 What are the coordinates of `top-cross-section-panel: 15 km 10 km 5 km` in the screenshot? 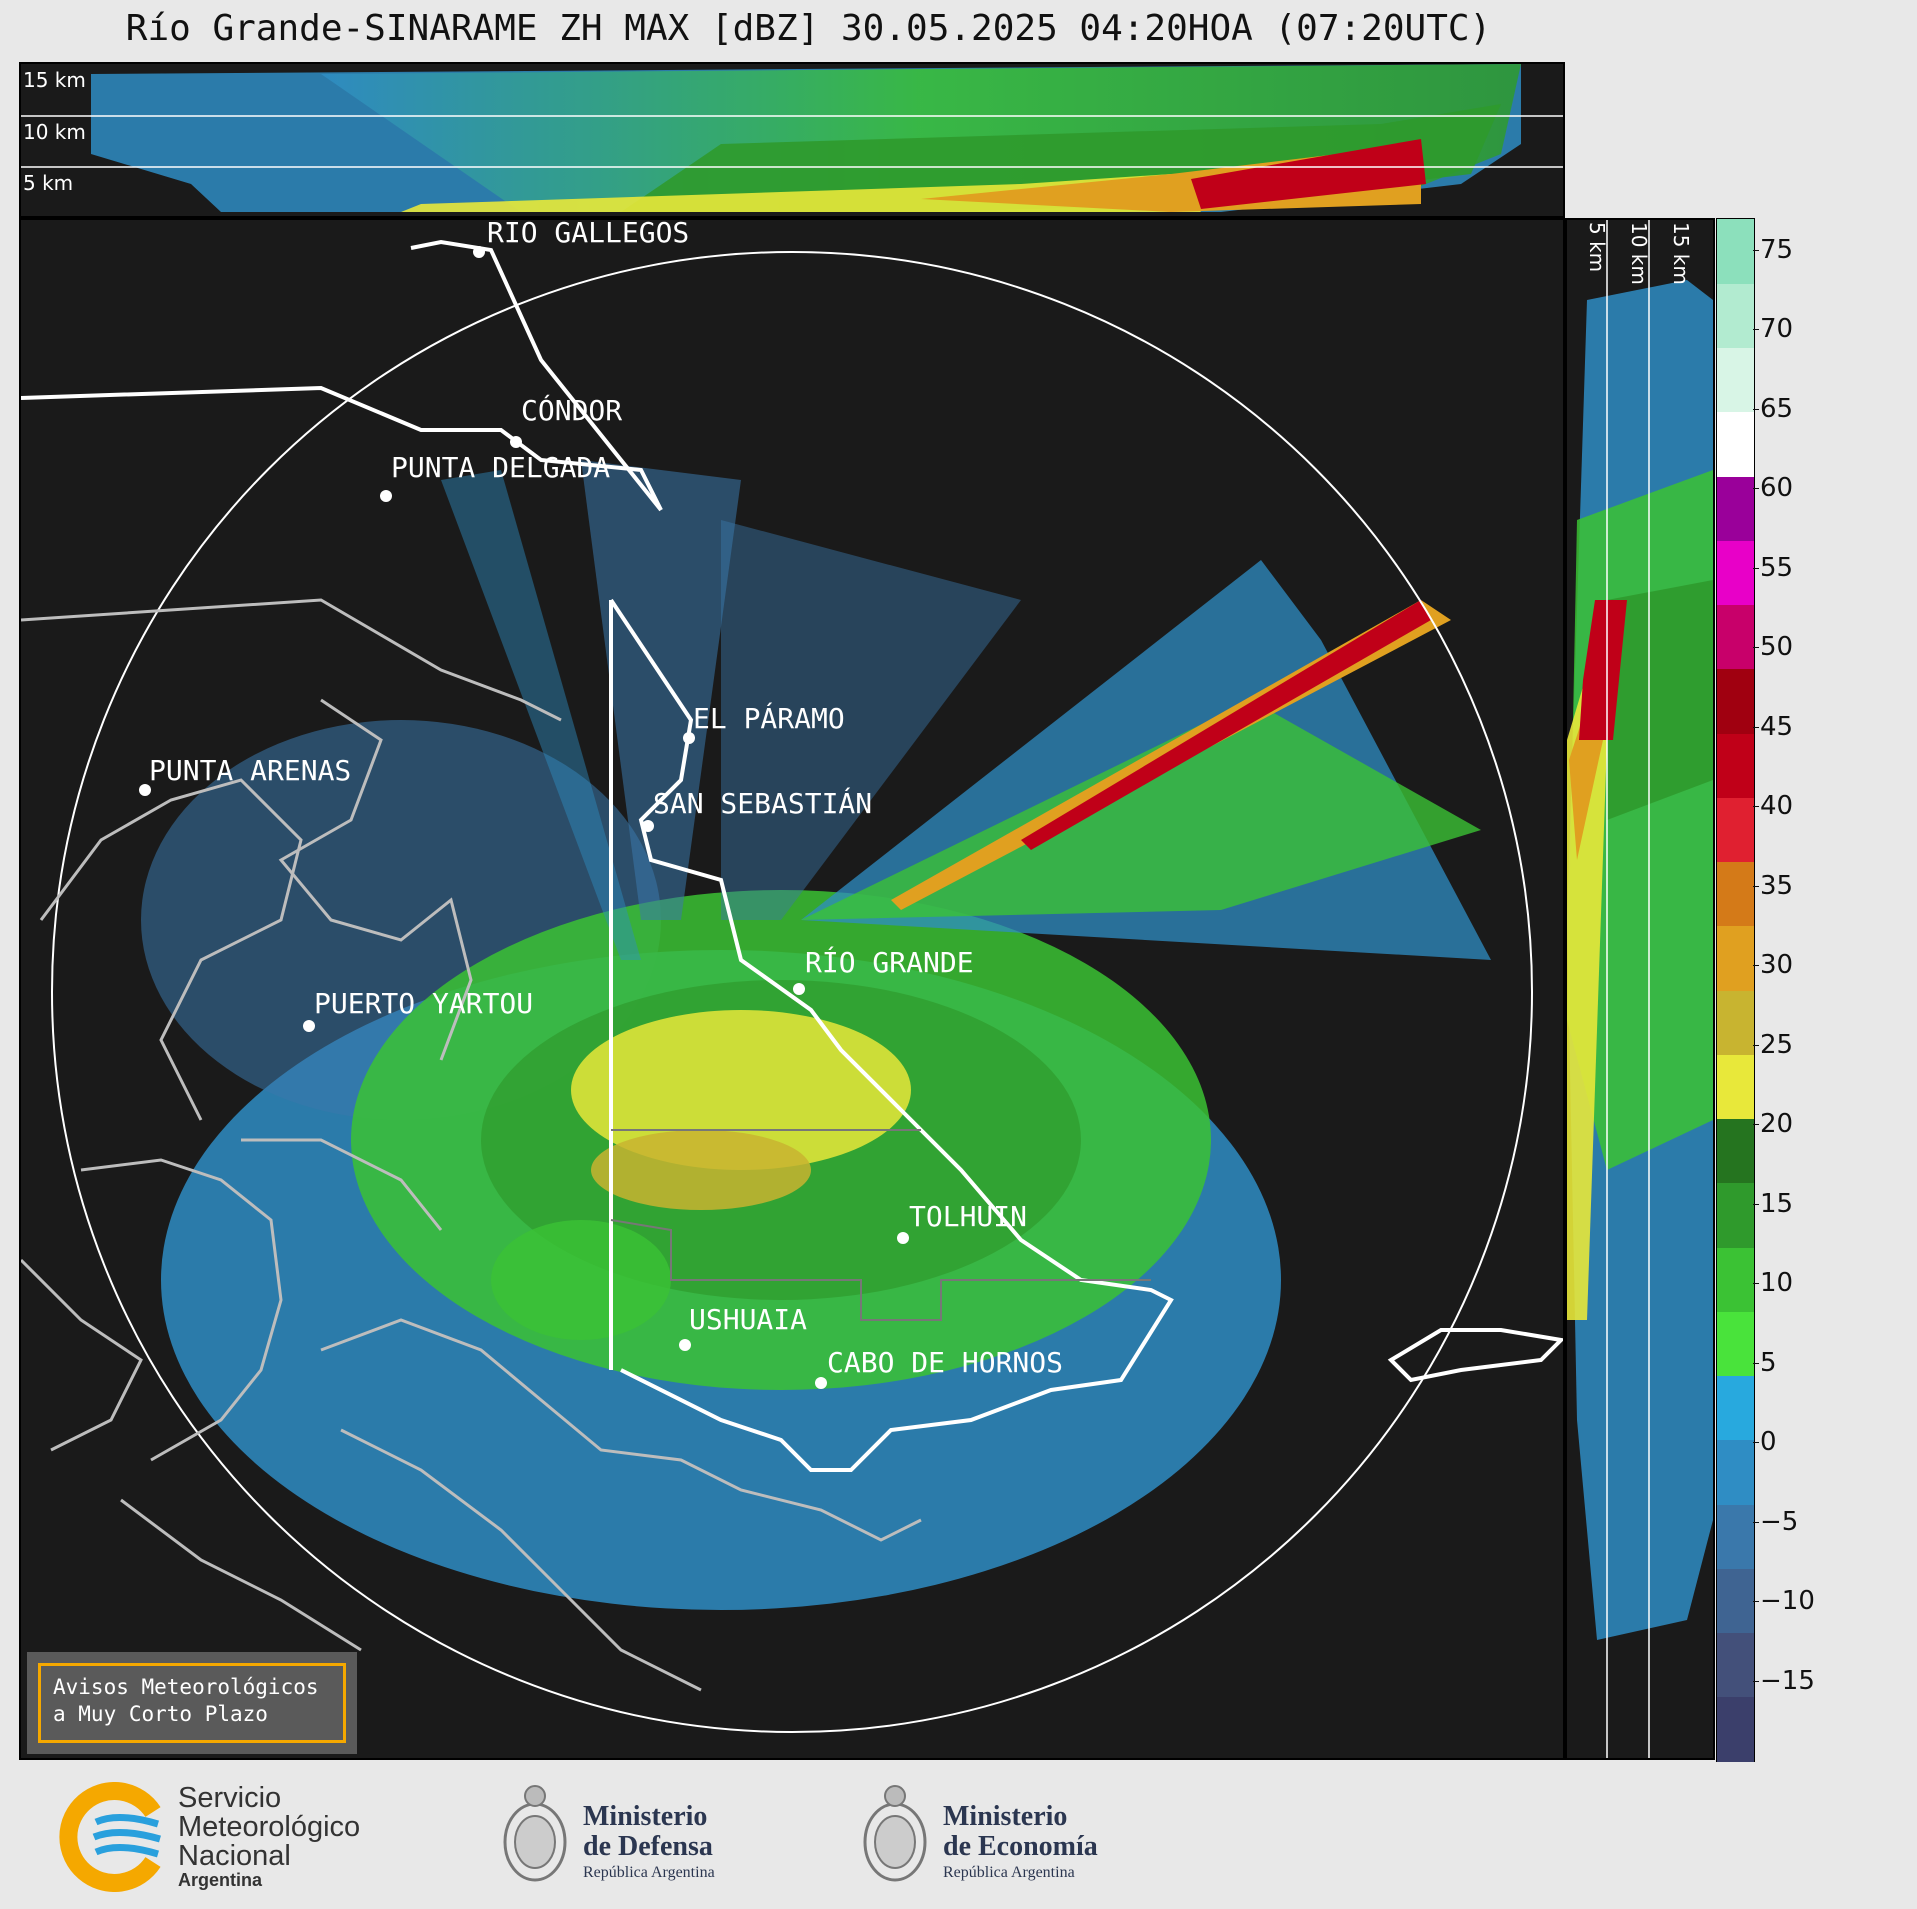 It's located at (792, 140).